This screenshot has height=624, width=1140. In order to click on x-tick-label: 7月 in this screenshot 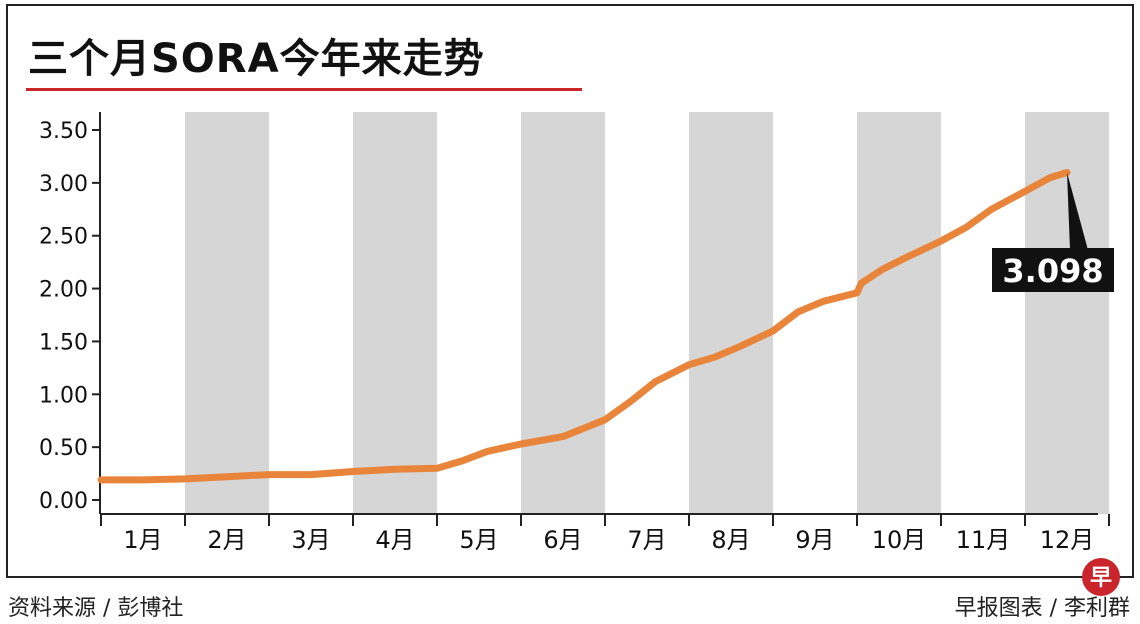, I will do `click(646, 540)`.